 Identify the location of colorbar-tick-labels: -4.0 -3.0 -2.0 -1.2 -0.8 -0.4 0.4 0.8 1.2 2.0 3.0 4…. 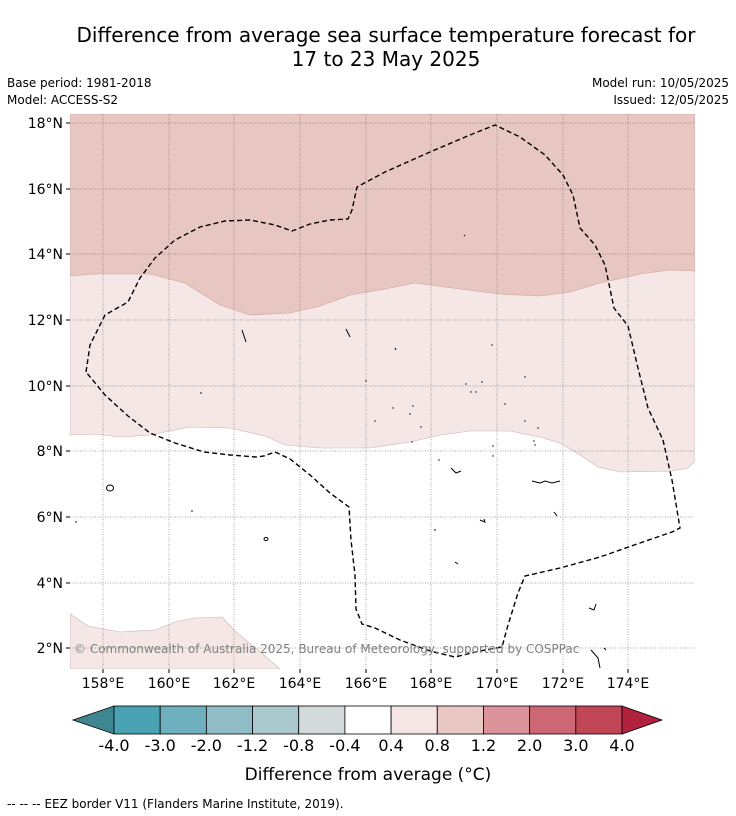
(366, 745).